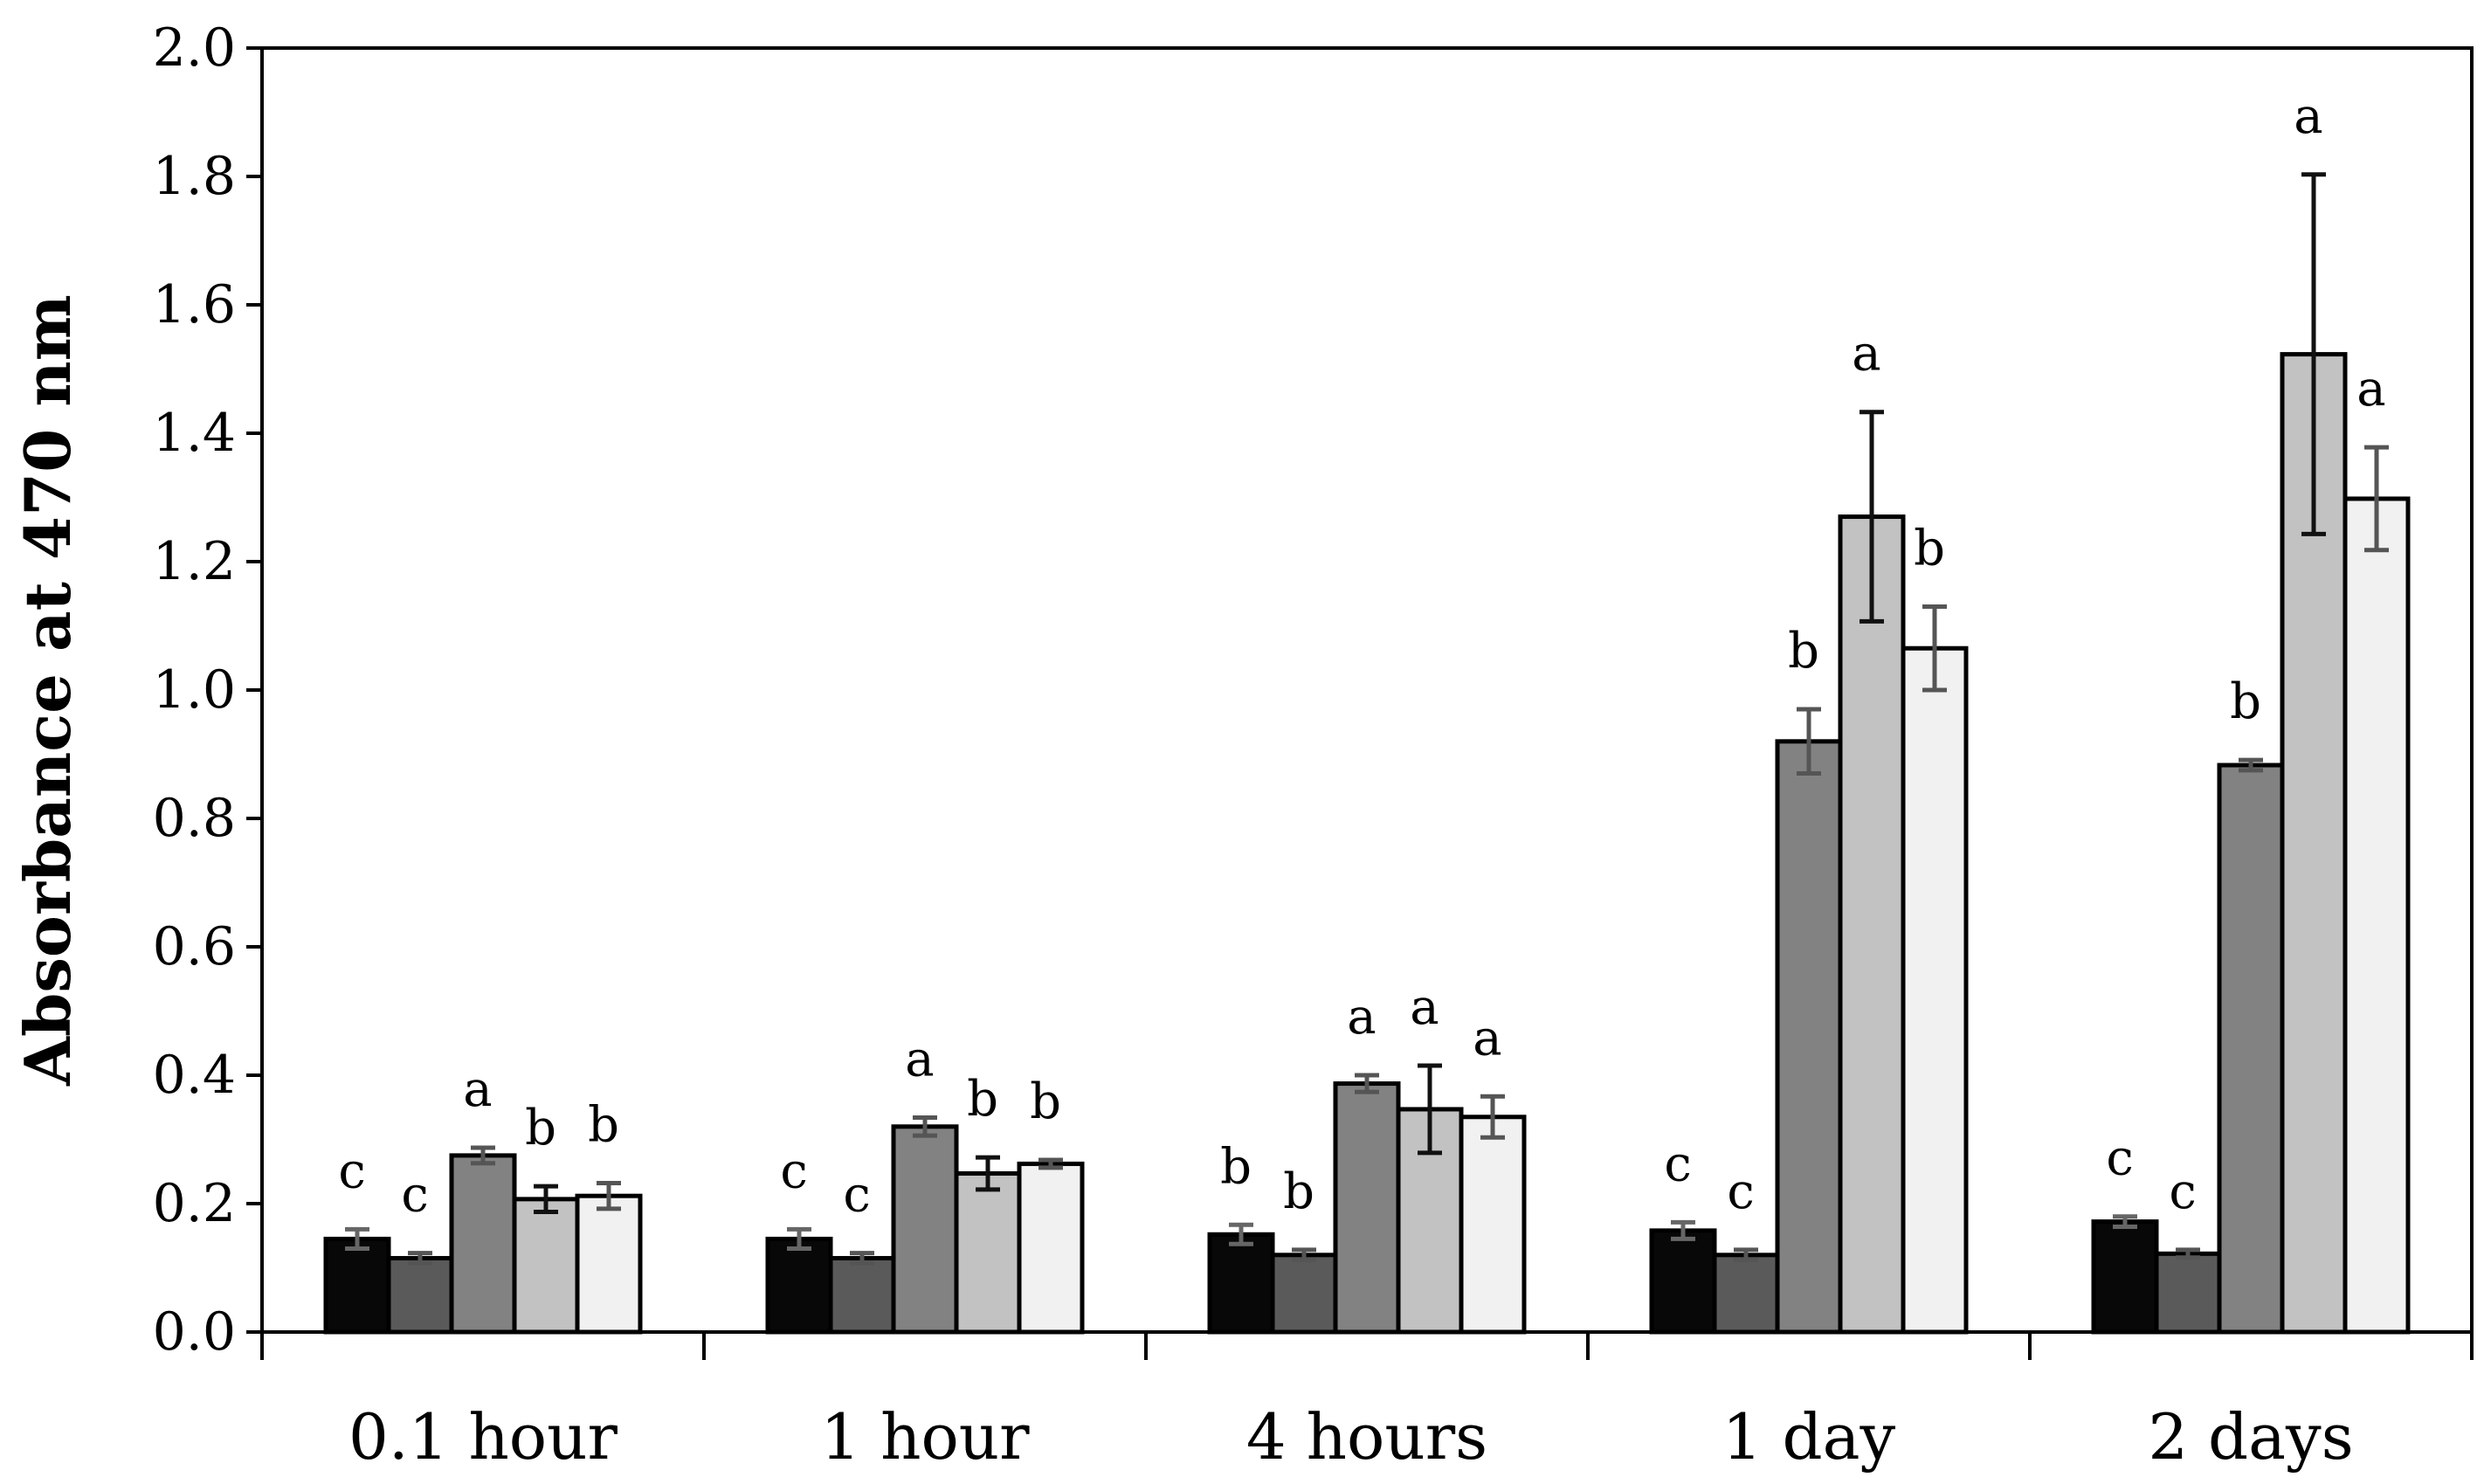 The height and width of the screenshot is (1484, 2484). Describe the element at coordinates (194, 176) in the screenshot. I see `y-tick-label: 1.8` at that location.